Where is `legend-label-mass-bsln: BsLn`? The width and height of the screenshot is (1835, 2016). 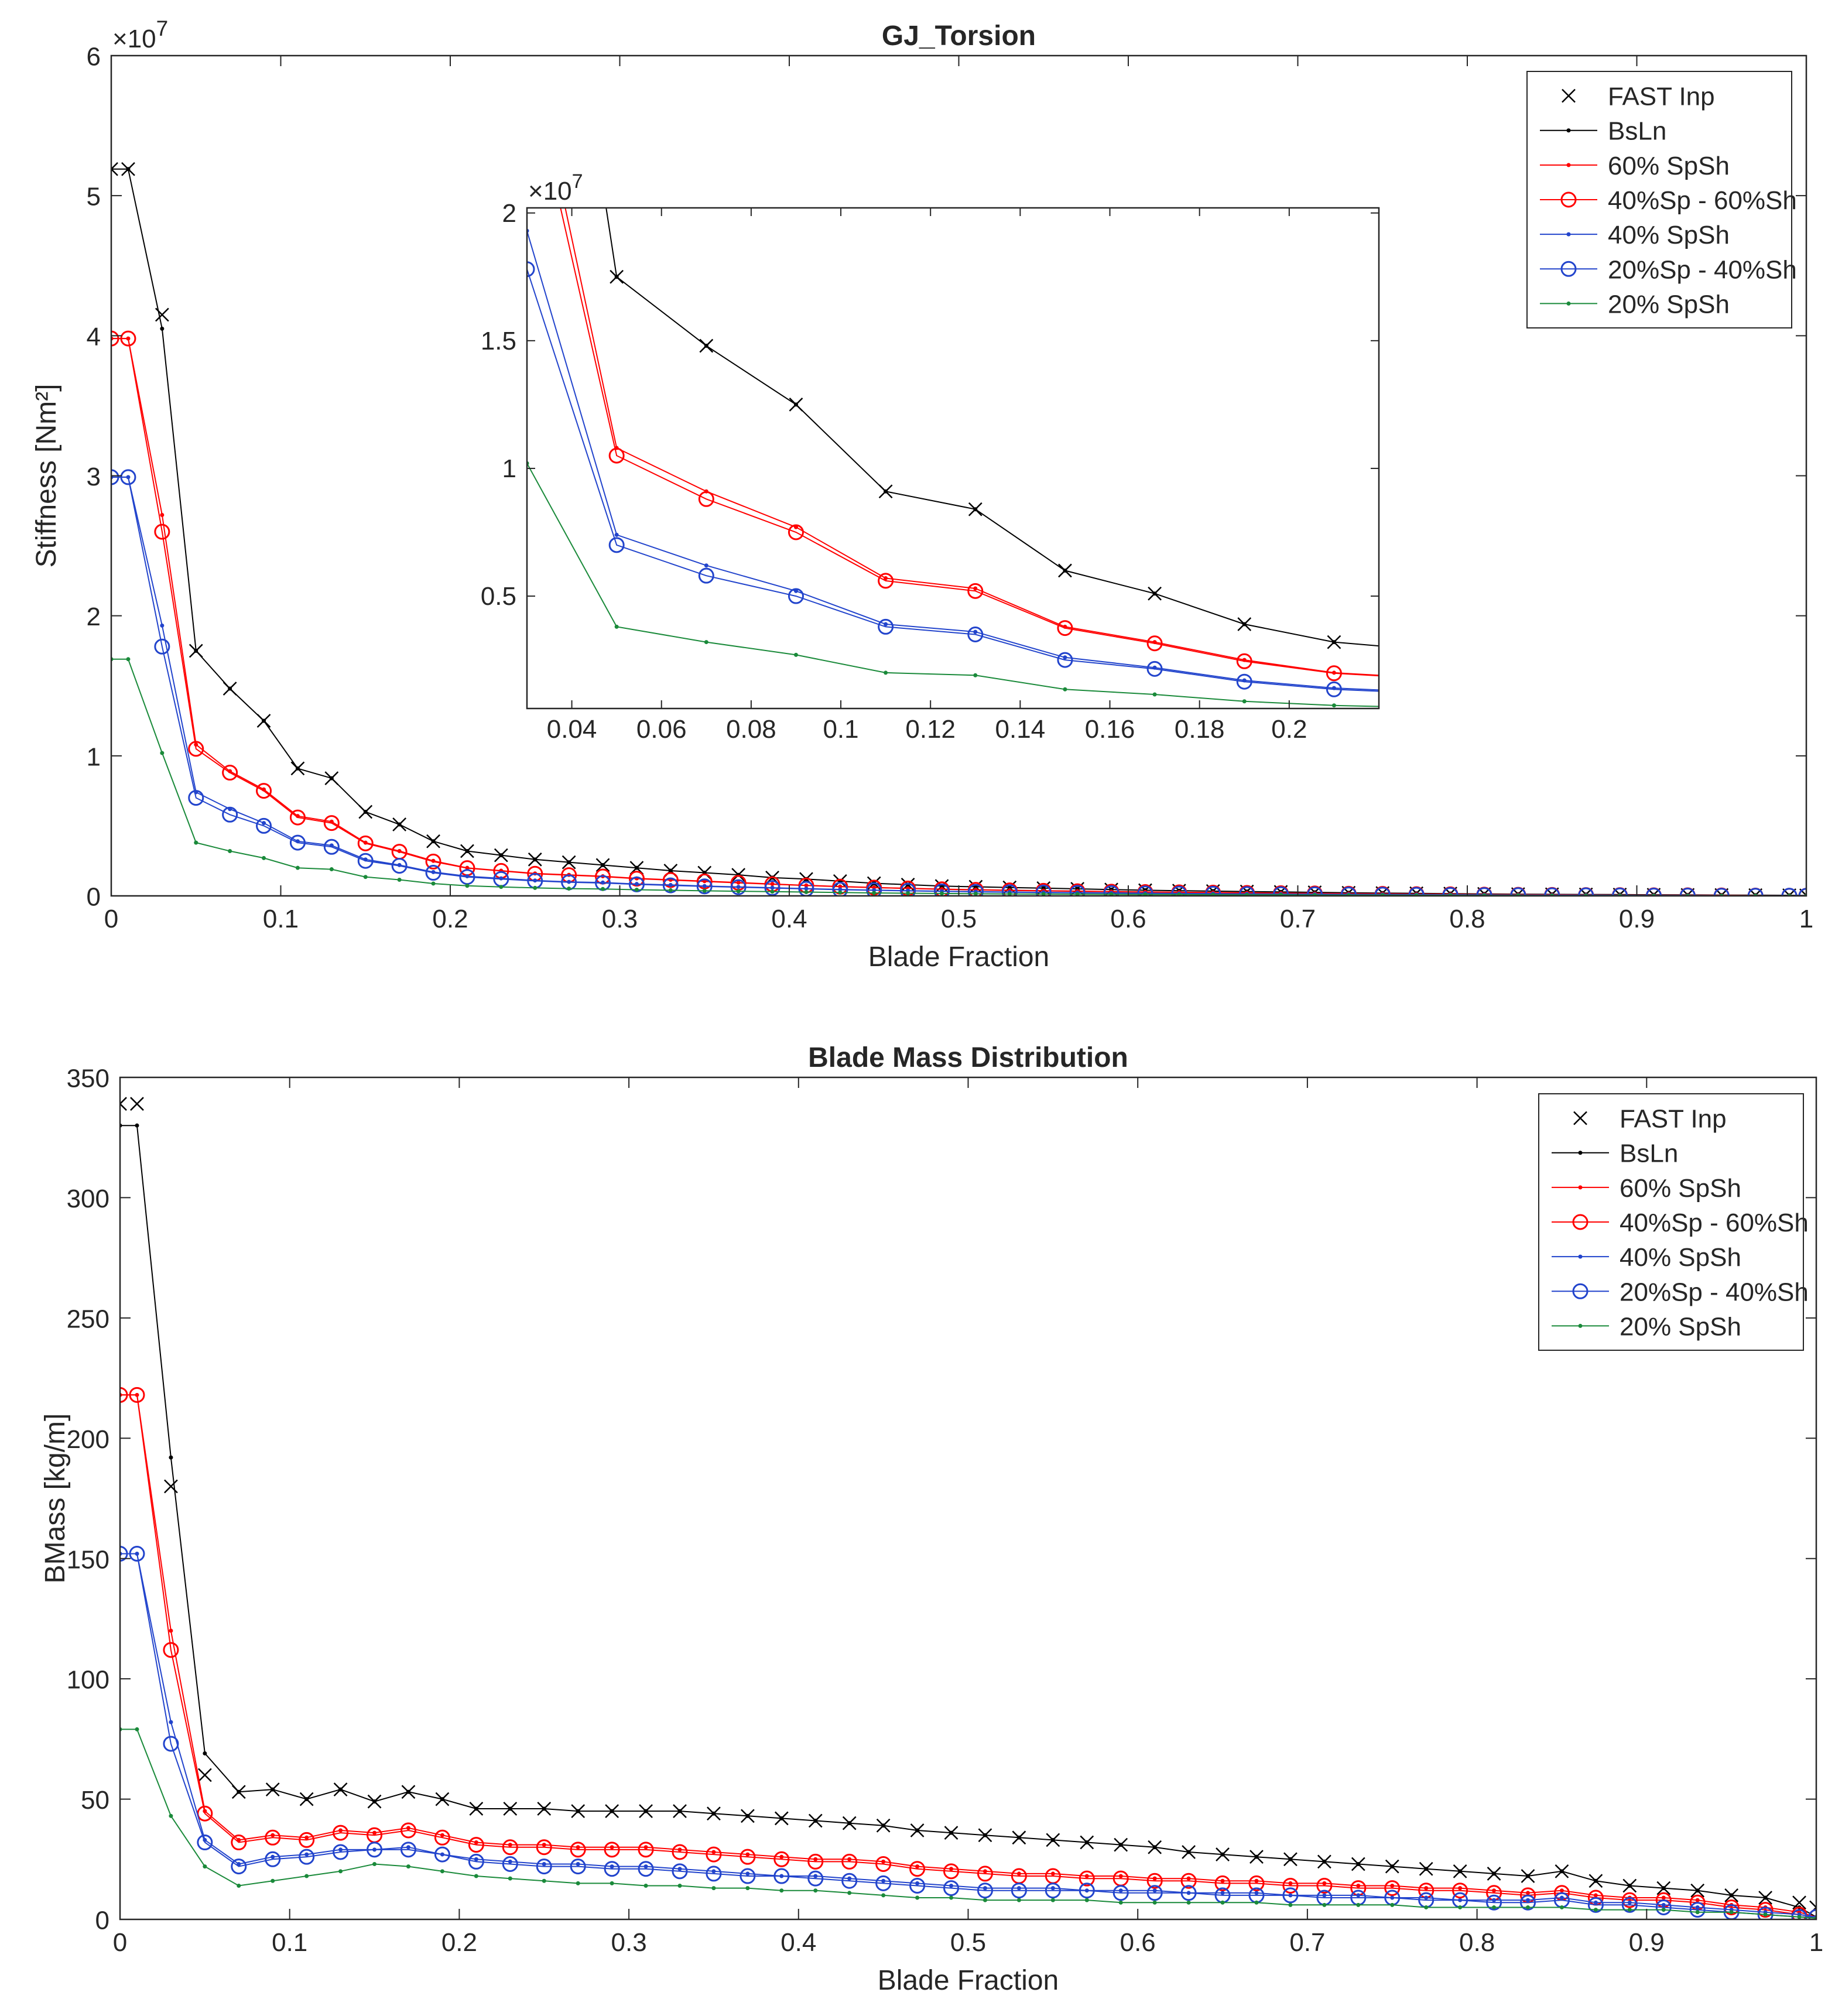 legend-label-mass-bsln: BsLn is located at coordinates (1649, 1153).